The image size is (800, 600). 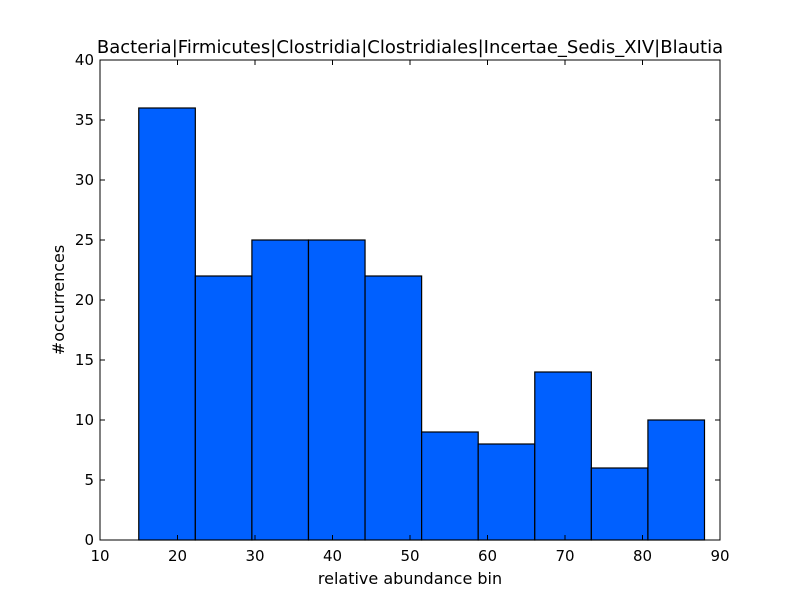 I want to click on y-tick-label: 10, so click(x=84, y=420).